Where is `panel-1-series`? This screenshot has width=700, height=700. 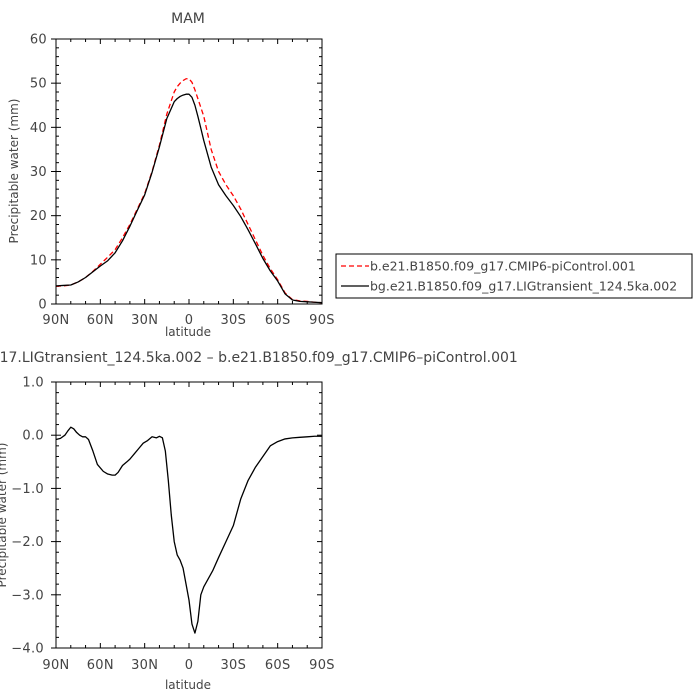
panel-1-series is located at coordinates (189, 191).